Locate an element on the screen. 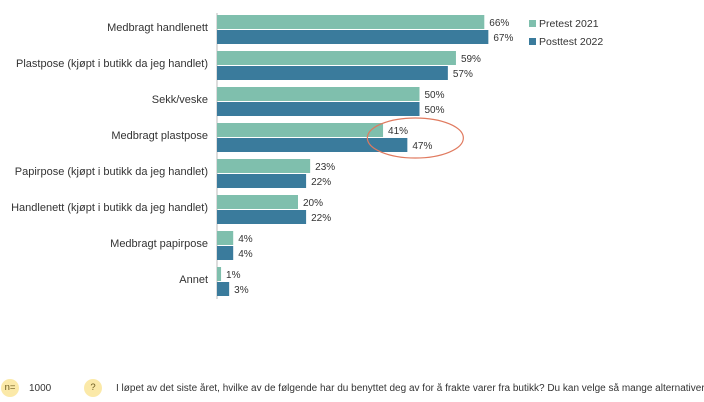 The image size is (704, 402). legend: Pretest 2021 Posttest 2022 is located at coordinates (566, 33).